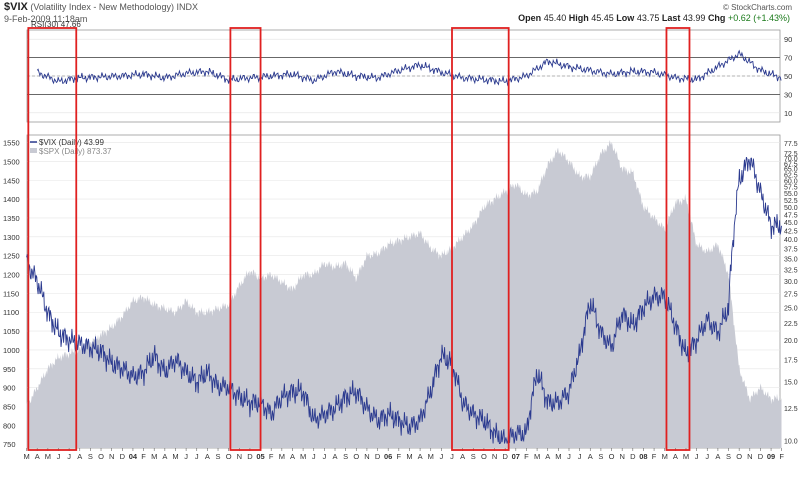 The image size is (800, 484). What do you see at coordinates (11, 256) in the screenshot?
I see `left-axis-tick-label: 1250` at bounding box center [11, 256].